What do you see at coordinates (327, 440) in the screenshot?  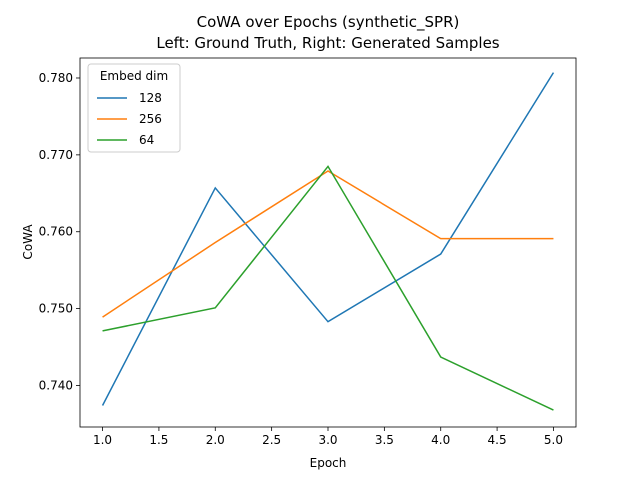 I see `x-tick-label: 3.0` at bounding box center [327, 440].